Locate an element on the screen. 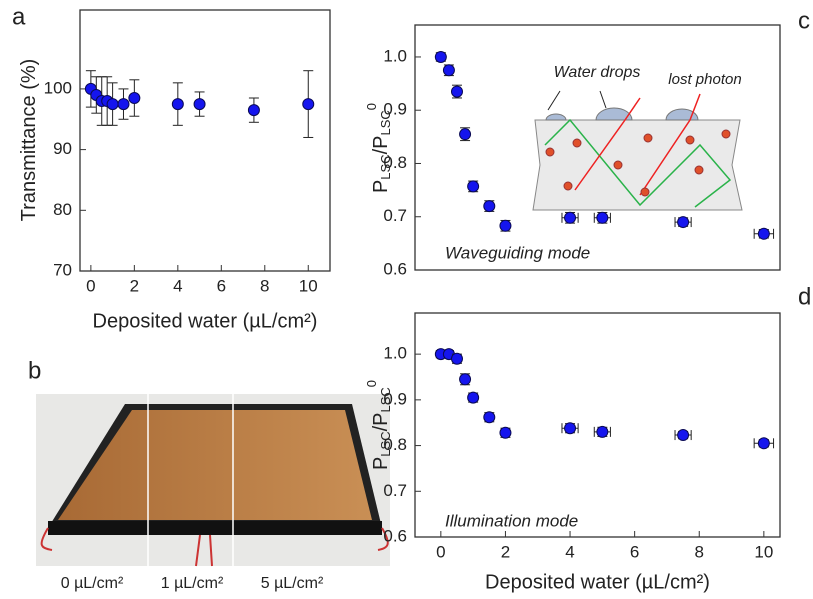 The width and height of the screenshot is (813, 599). water-drops is located at coordinates (622, 114).